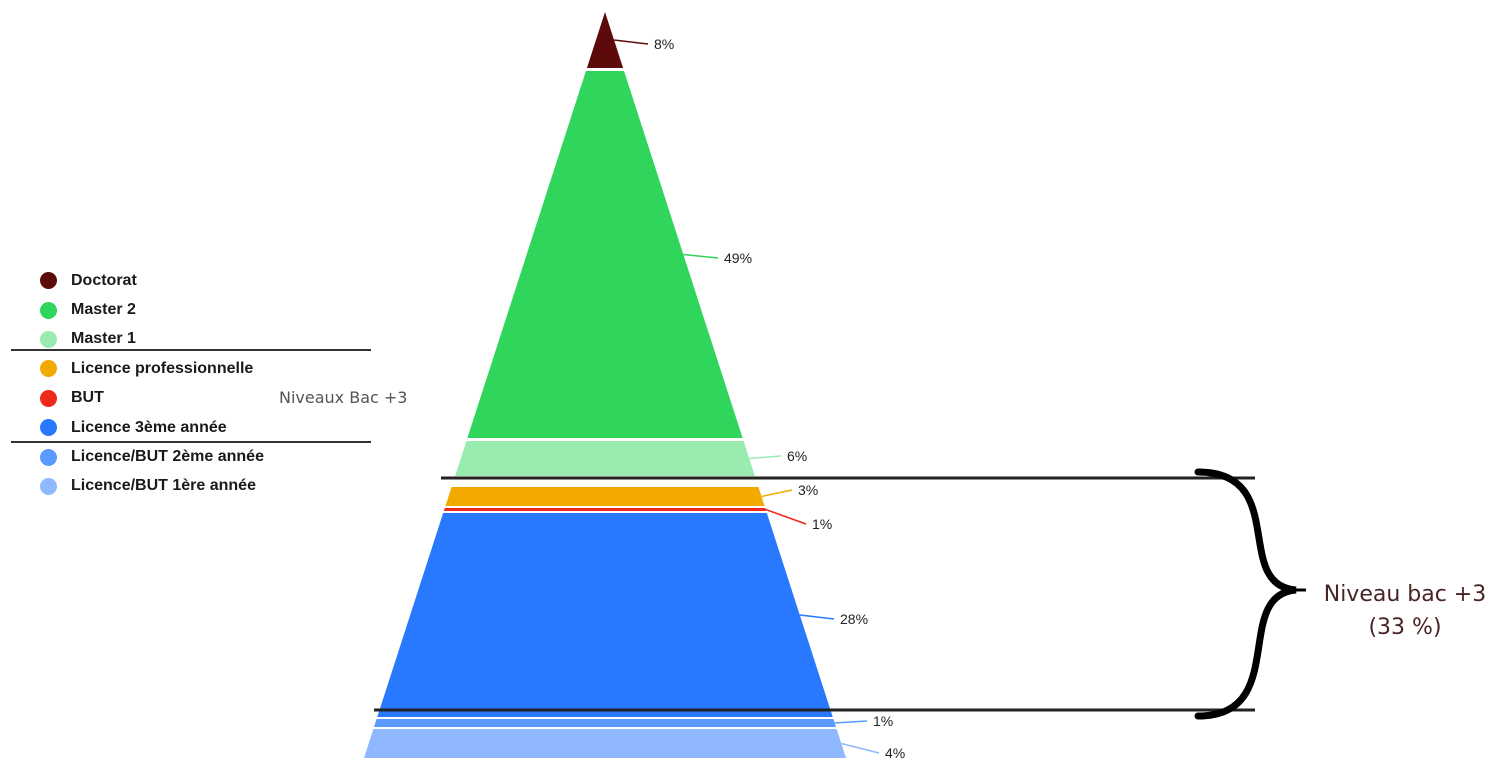  Describe the element at coordinates (103, 339) in the screenshot. I see `legend-label: Master 1` at that location.